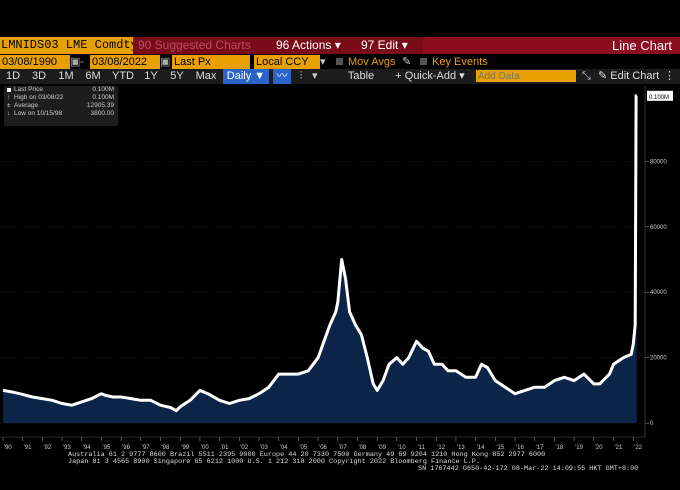 The height and width of the screenshot is (490, 680). I want to click on legend-low: ↓ Low on 10/15/98 3800.00, so click(61, 114).